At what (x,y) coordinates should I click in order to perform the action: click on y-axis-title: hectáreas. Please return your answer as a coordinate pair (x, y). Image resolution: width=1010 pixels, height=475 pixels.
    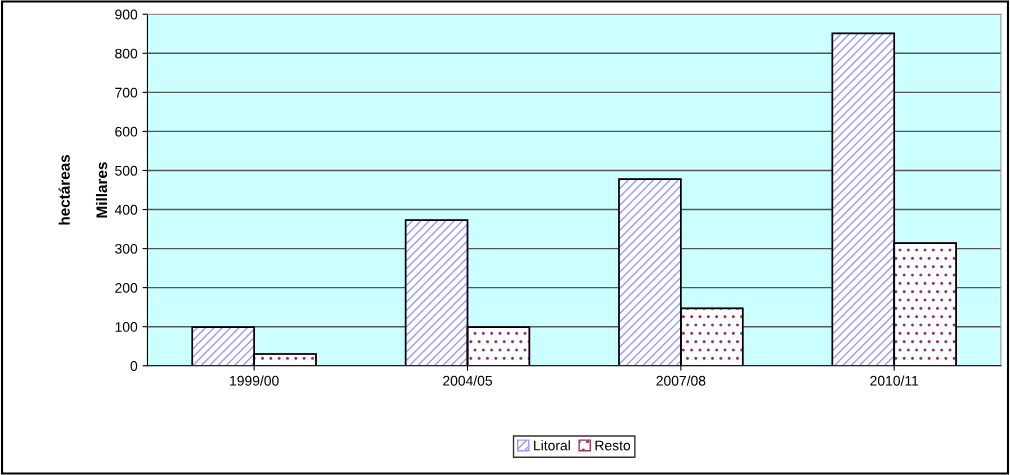
    Looking at the image, I should click on (64, 189).